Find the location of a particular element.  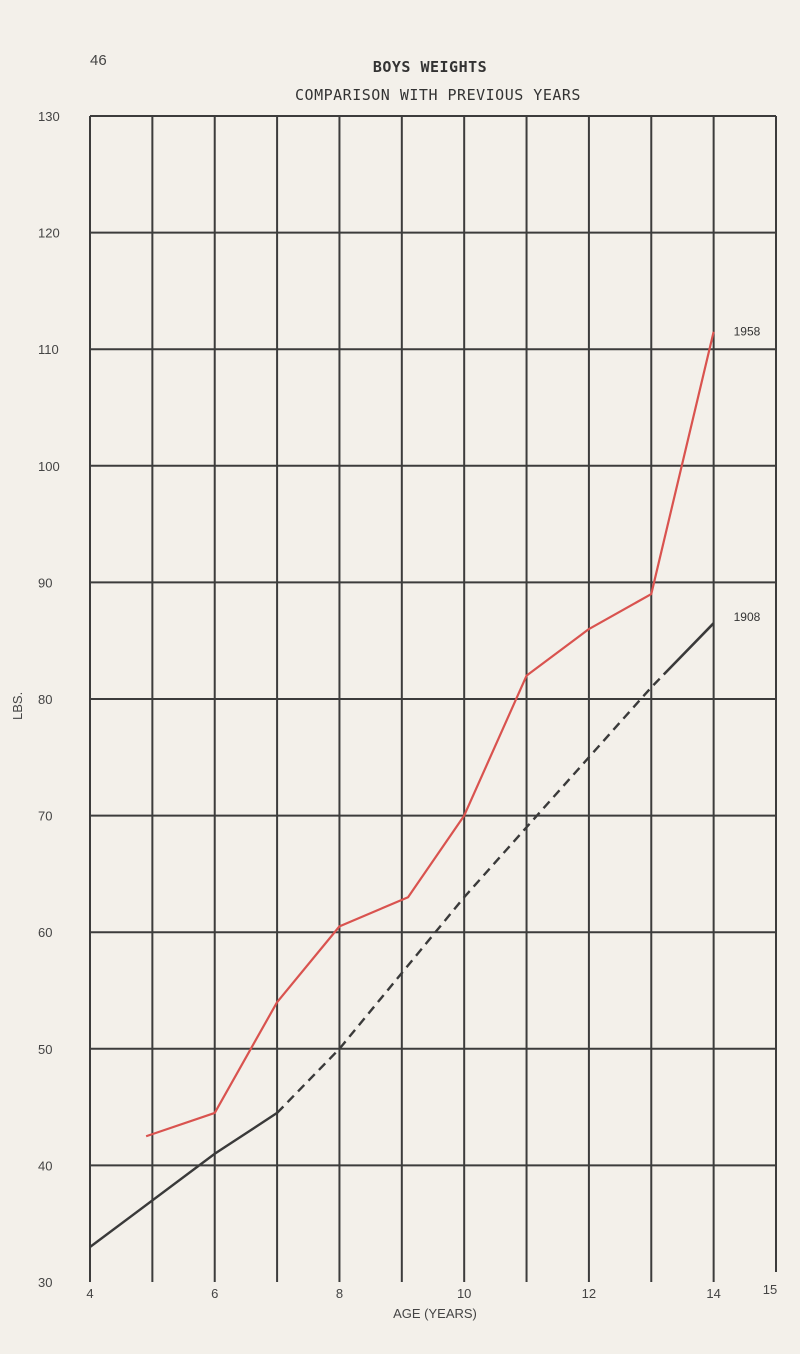

page-number: 46 is located at coordinates (98, 60).